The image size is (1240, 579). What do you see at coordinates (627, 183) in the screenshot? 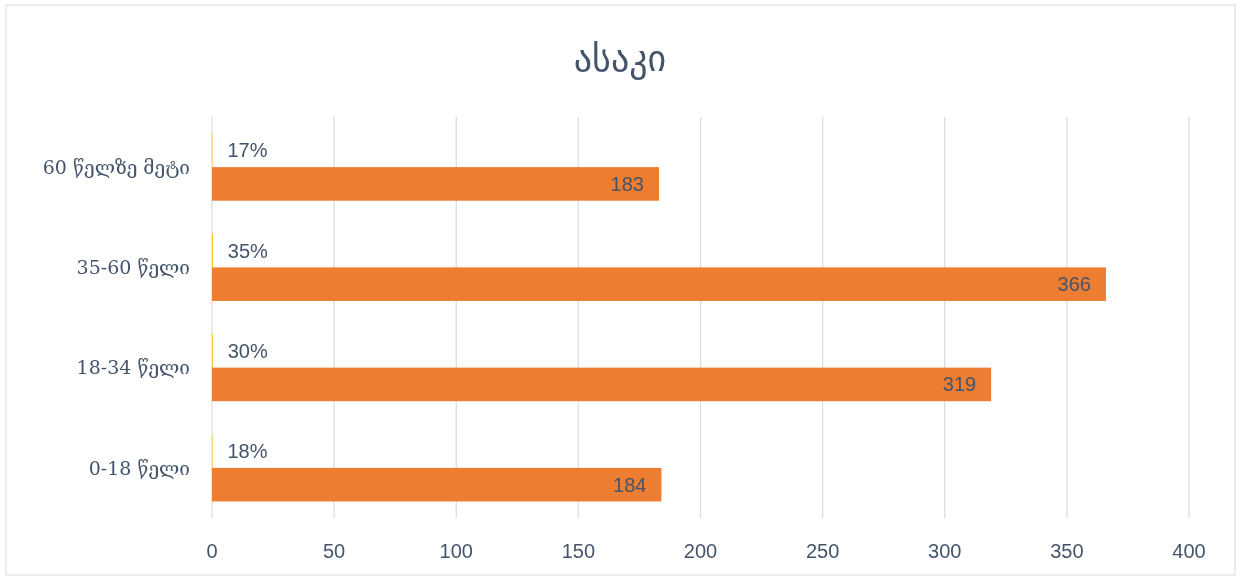
I see `data-label: 183` at bounding box center [627, 183].